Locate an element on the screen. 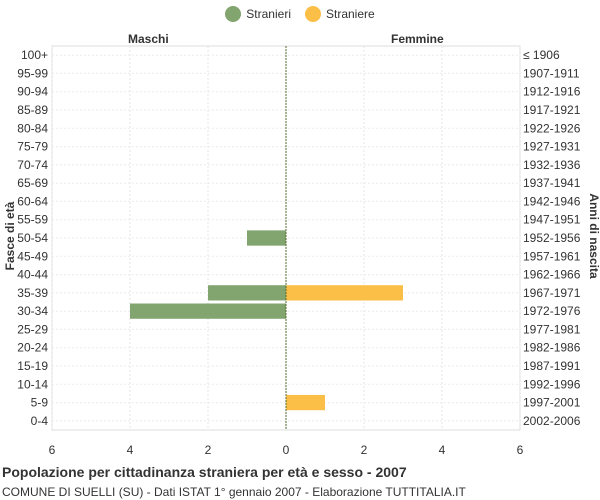 The width and height of the screenshot is (600, 500). age-group-label: 5-9 is located at coordinates (40, 403).